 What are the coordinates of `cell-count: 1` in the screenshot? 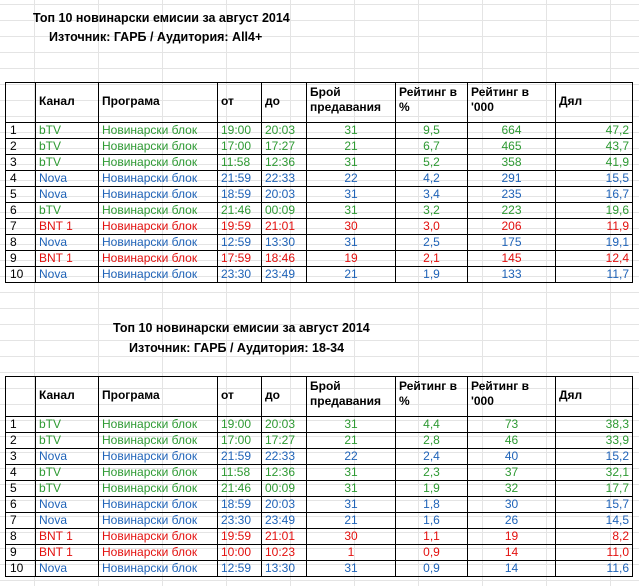 It's located at (351, 553).